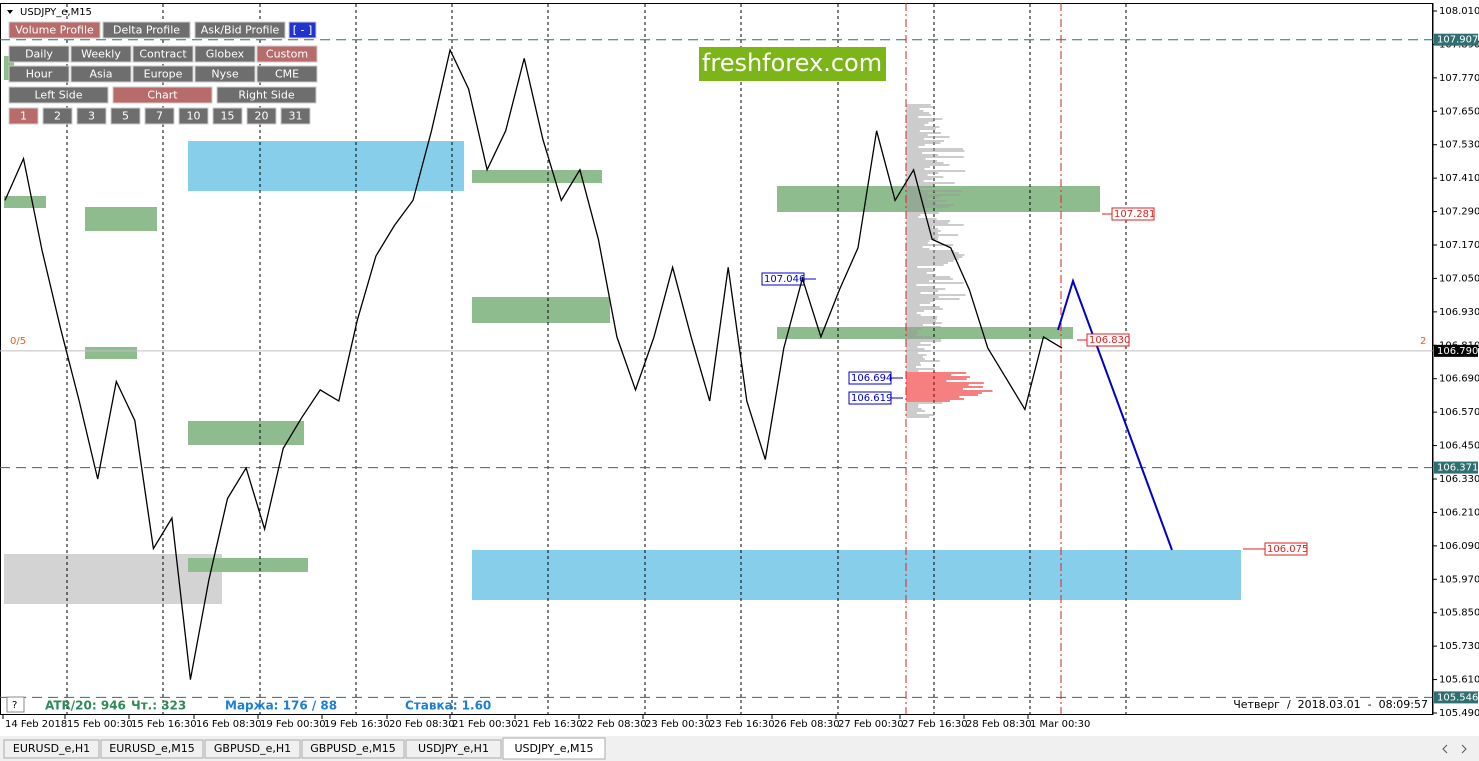 This screenshot has width=1479, height=761. I want to click on tab-label: USDJPY_e,H1, so click(453, 748).